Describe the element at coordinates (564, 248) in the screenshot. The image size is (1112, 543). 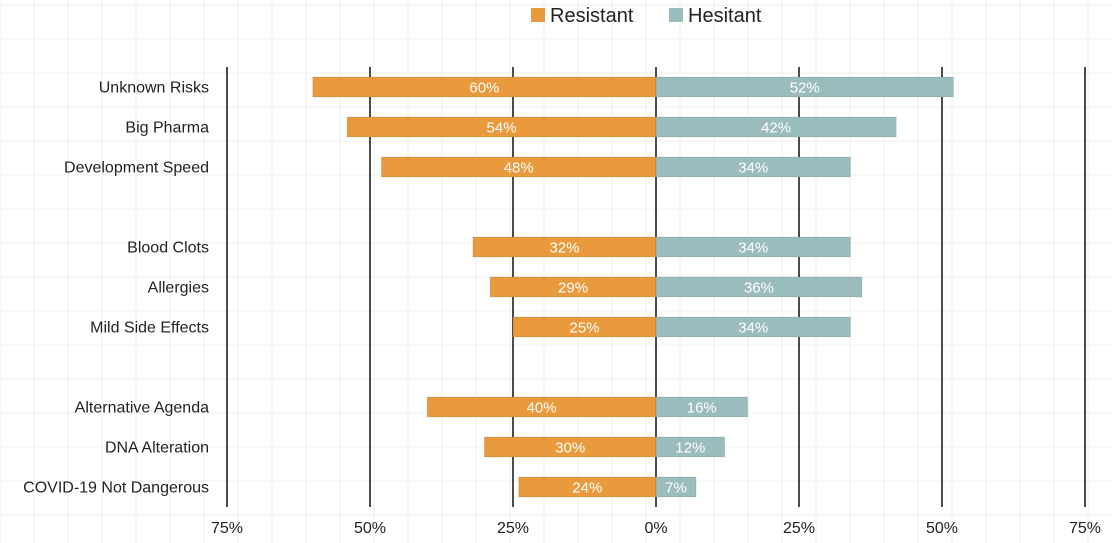
I see `bar-data-label: 32%` at that location.